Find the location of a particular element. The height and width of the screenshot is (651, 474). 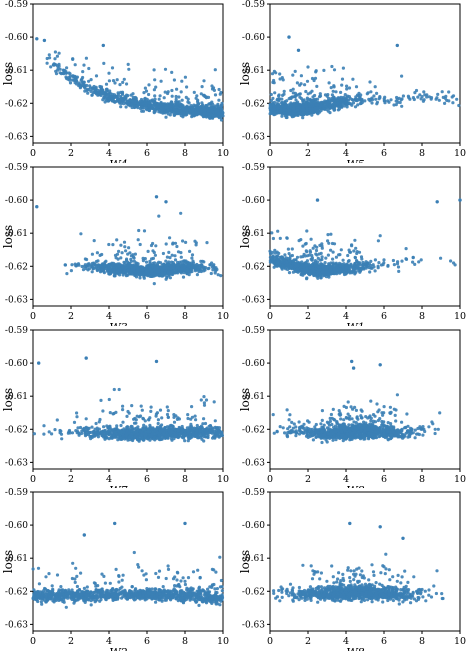

plot-frame is located at coordinates (128, 399).